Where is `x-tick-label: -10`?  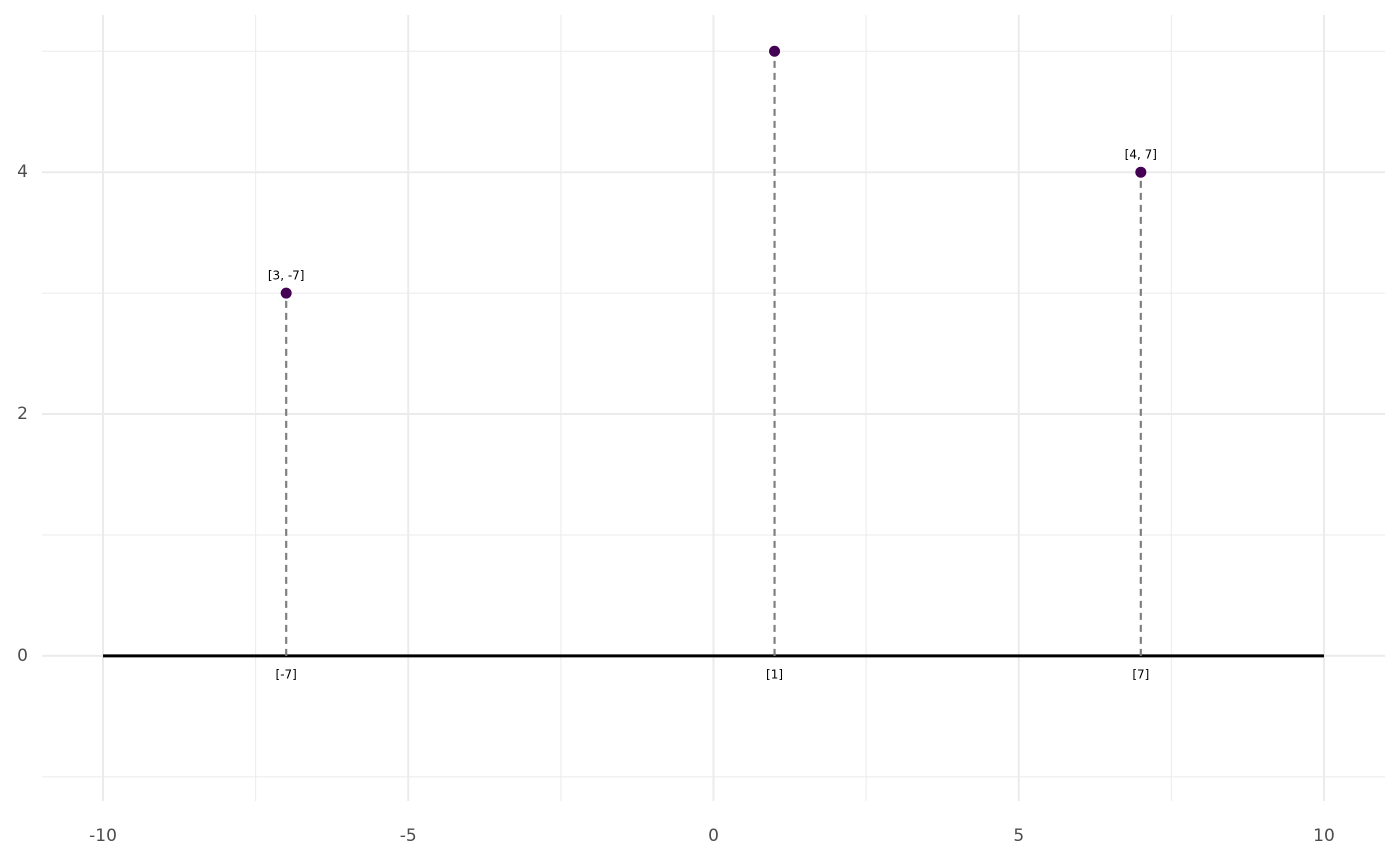
x-tick-label: -10 is located at coordinates (103, 836).